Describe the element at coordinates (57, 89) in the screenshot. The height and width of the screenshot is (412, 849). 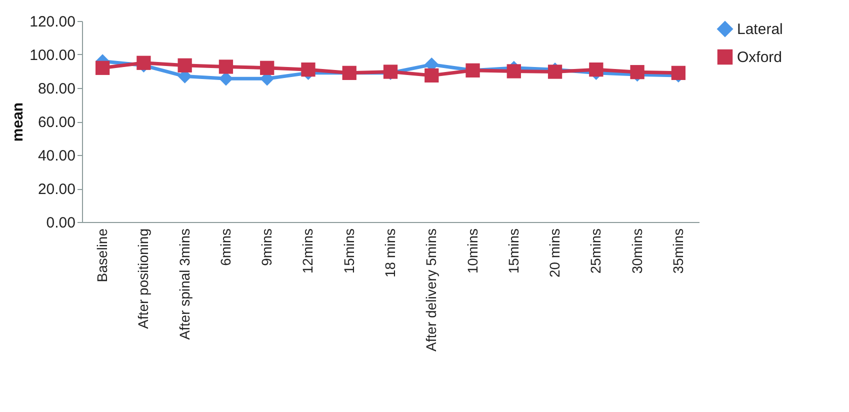
I see `y-tick-label: 80.00` at that location.